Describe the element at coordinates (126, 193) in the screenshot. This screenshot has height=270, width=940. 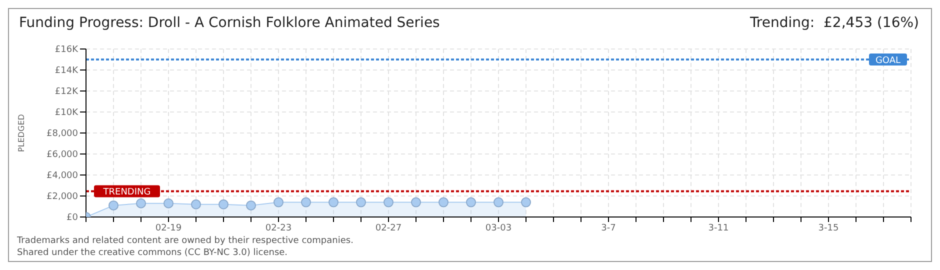
I see `ref-line-label: TRENDING` at that location.